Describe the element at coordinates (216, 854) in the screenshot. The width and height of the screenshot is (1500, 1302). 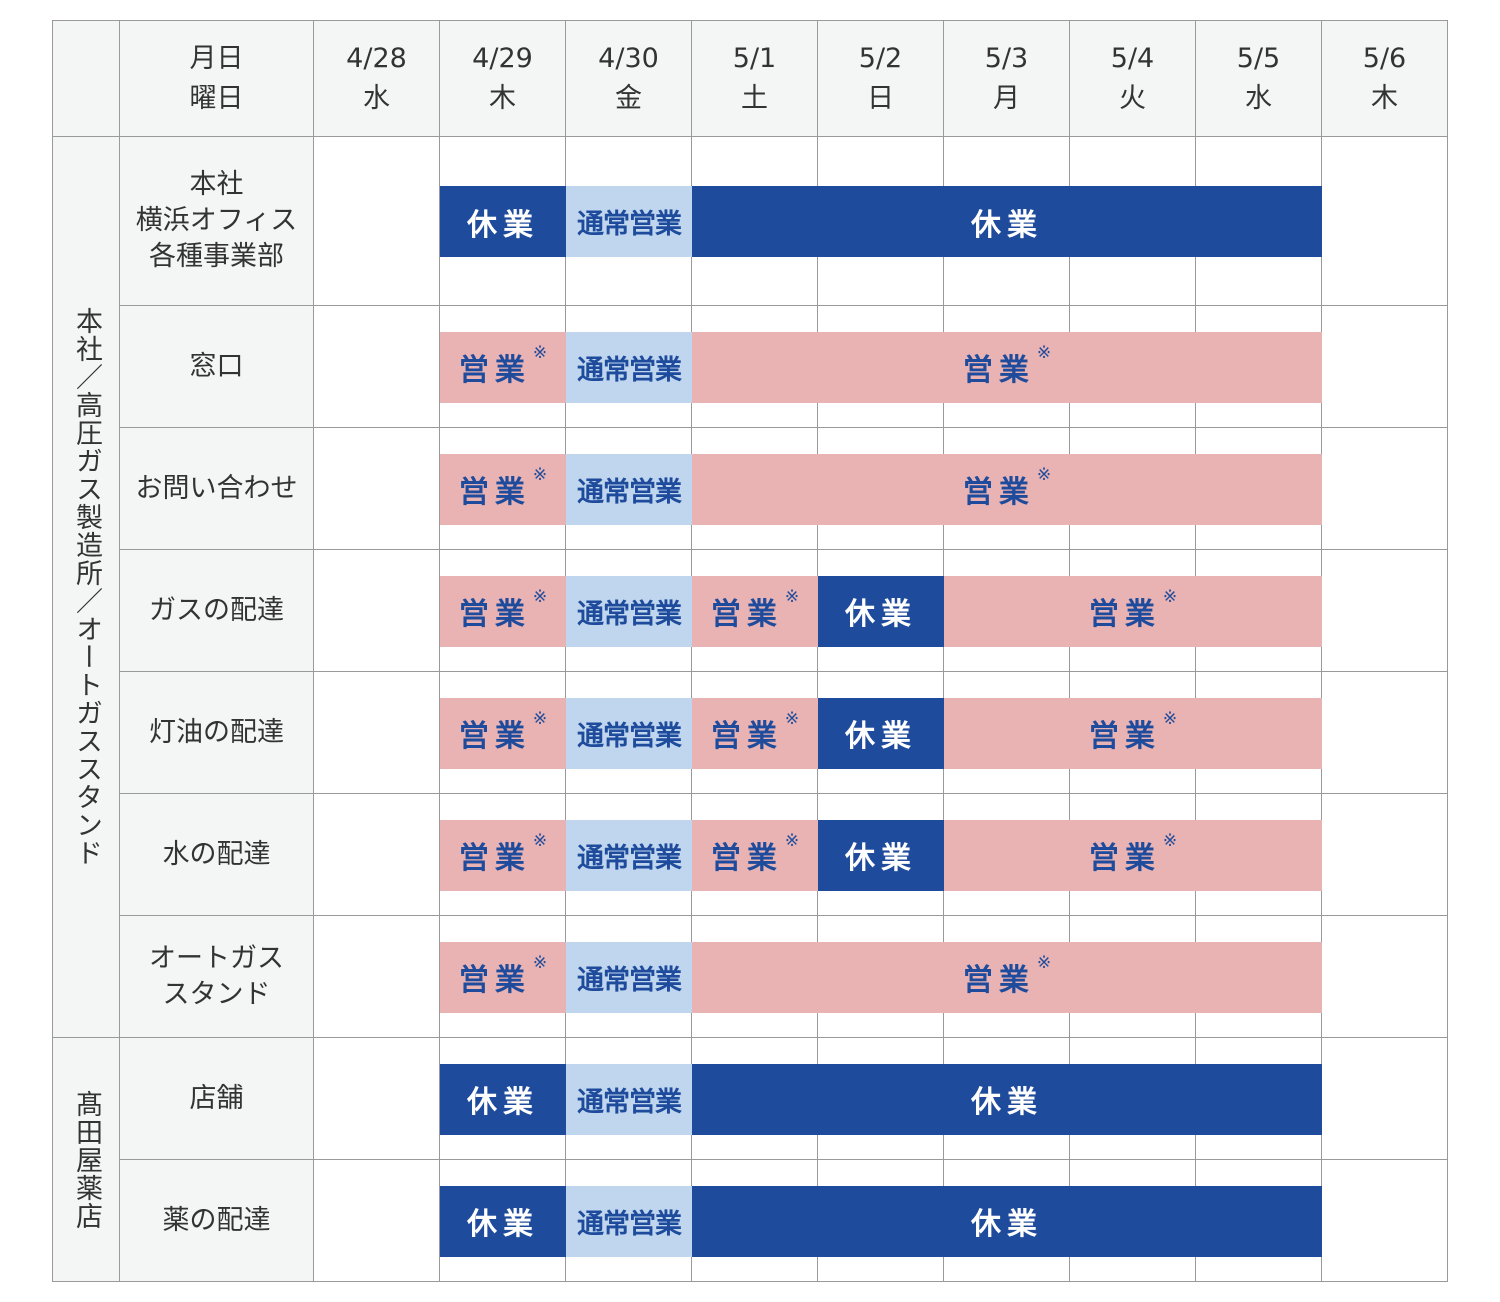
I see `row-label-cell: 水の配達` at that location.